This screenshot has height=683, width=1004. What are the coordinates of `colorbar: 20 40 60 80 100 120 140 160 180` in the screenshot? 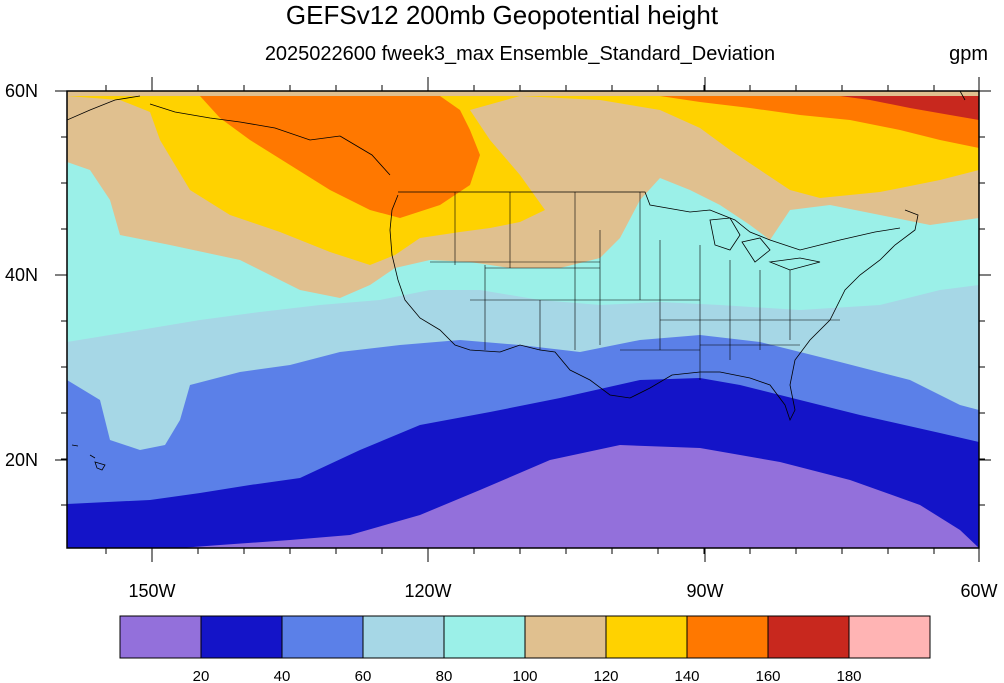 It's located at (525, 649).